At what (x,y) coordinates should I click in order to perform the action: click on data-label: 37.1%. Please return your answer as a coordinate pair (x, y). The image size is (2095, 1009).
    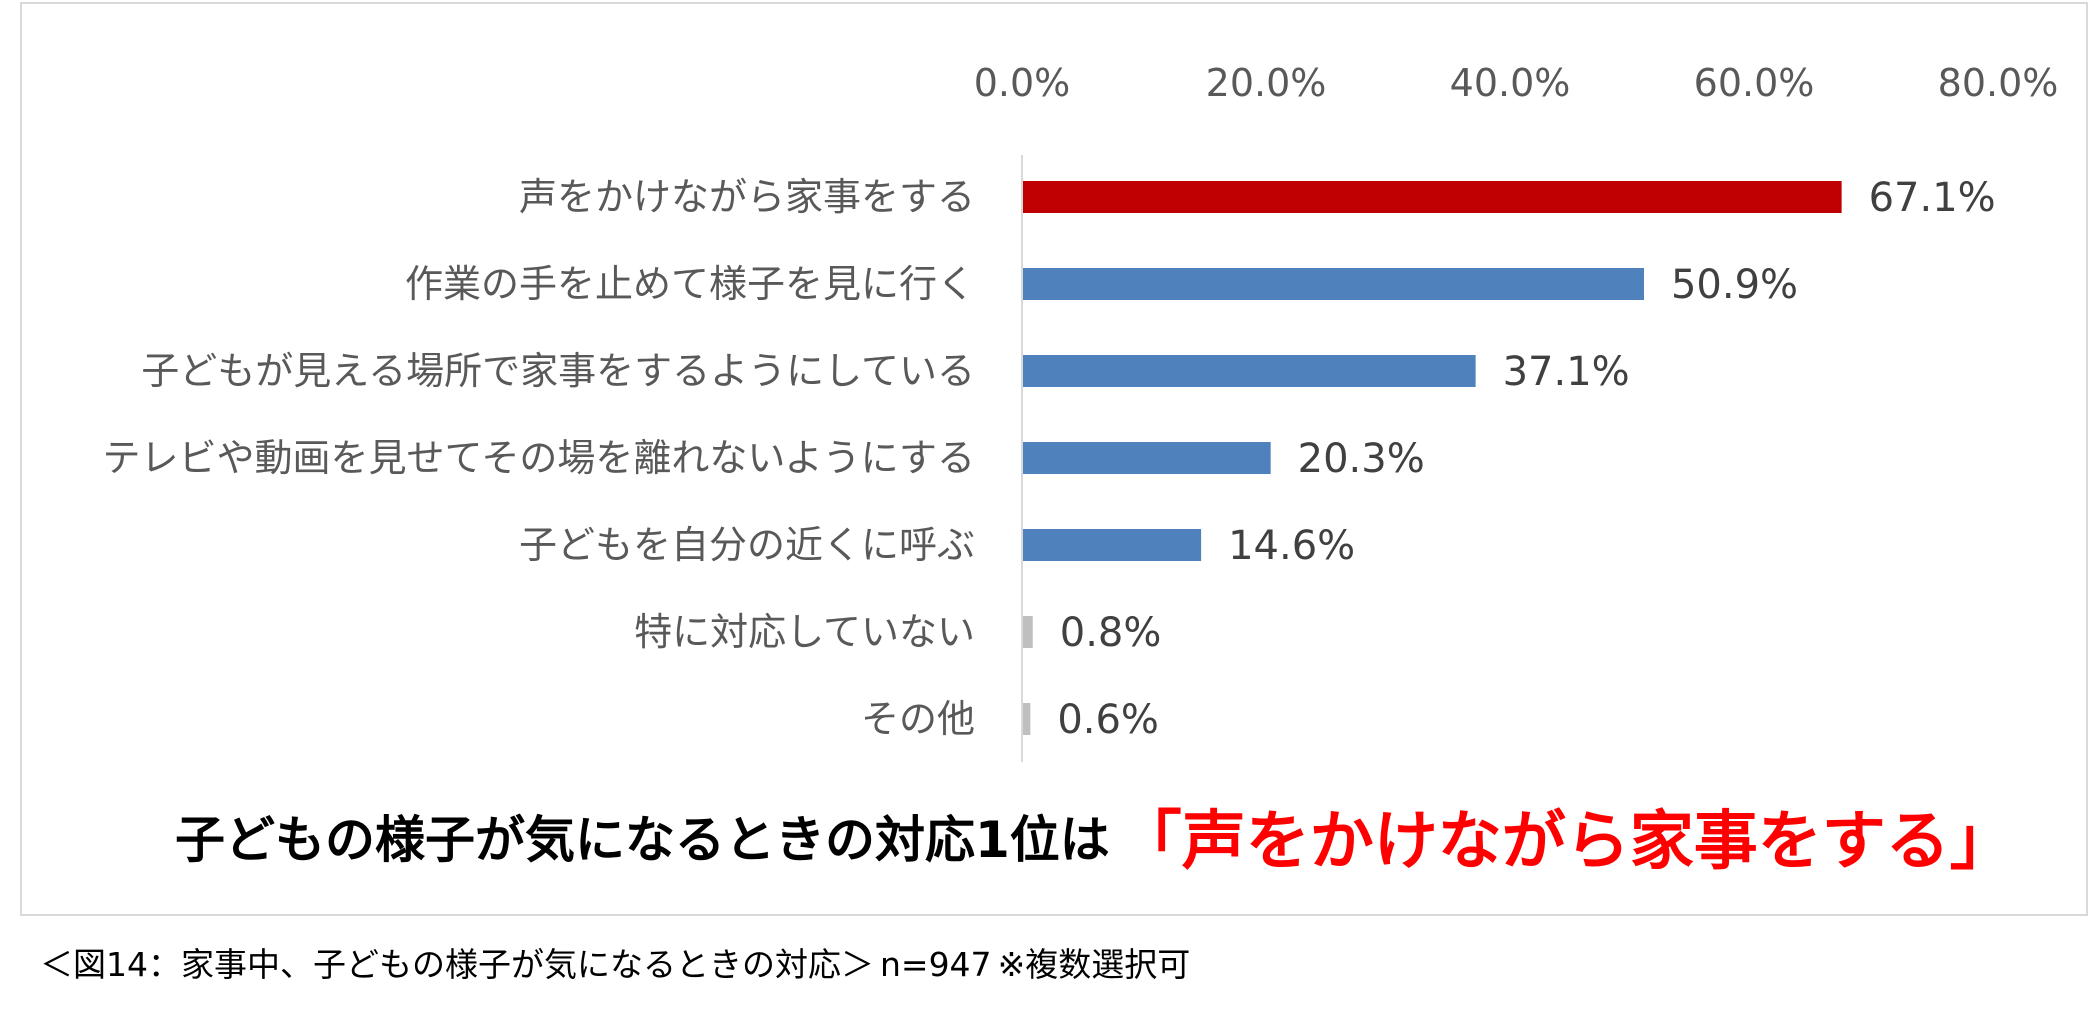
    Looking at the image, I should click on (1566, 372).